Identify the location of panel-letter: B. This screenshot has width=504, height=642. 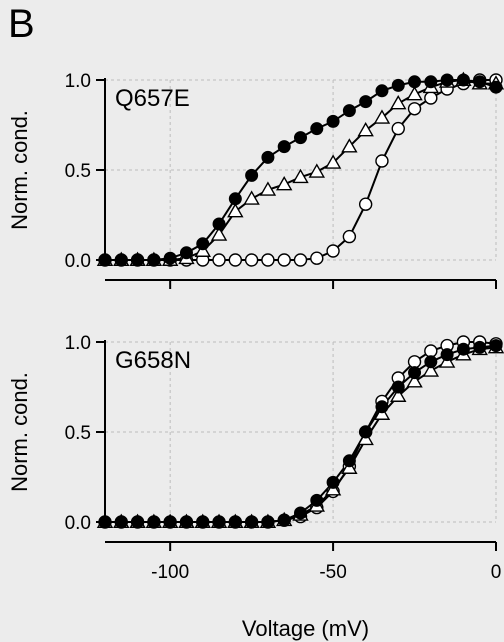
(21, 24).